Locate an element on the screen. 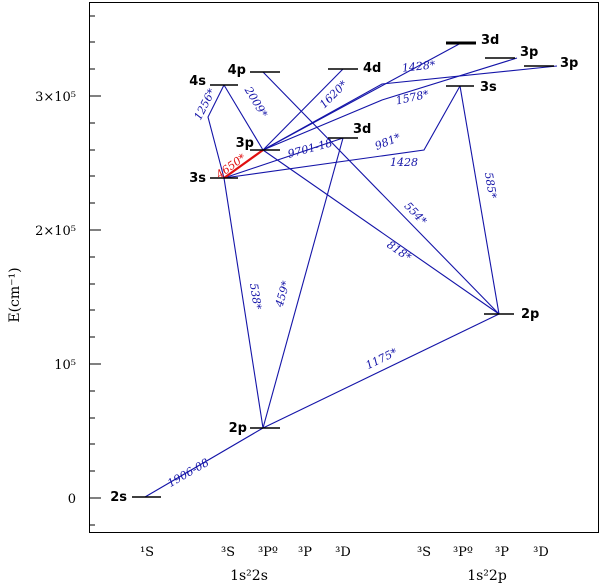 This screenshot has height=587, width=600. level-label-4p-1s22s: 4p is located at coordinates (237, 70).